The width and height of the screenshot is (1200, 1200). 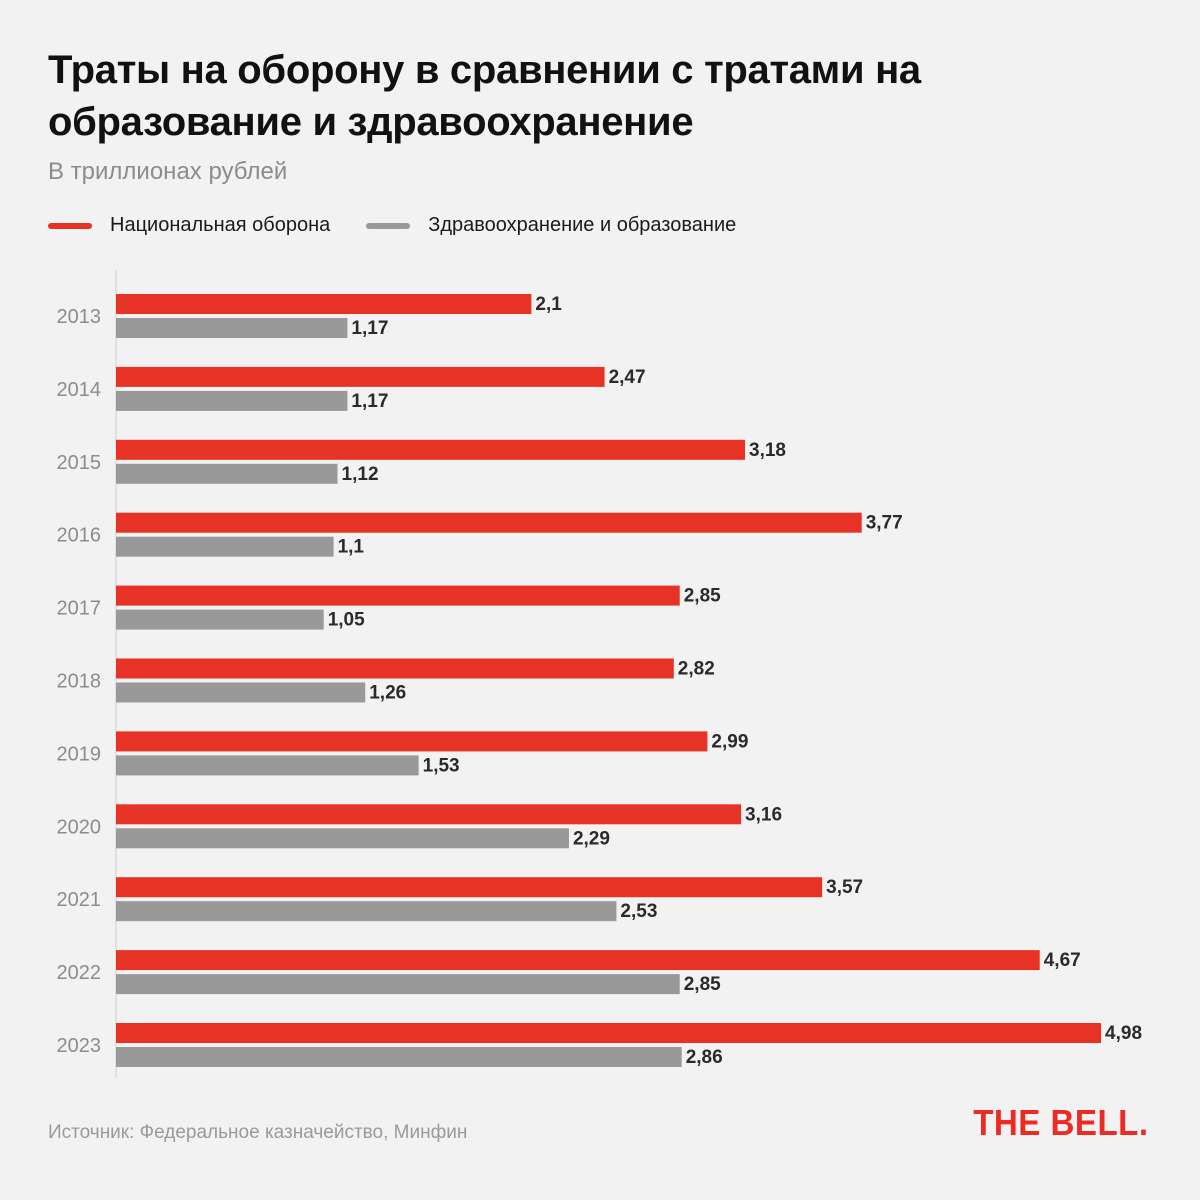 What do you see at coordinates (704, 1057) in the screenshot?
I see `value-label-health-education-2023: 2,86` at bounding box center [704, 1057].